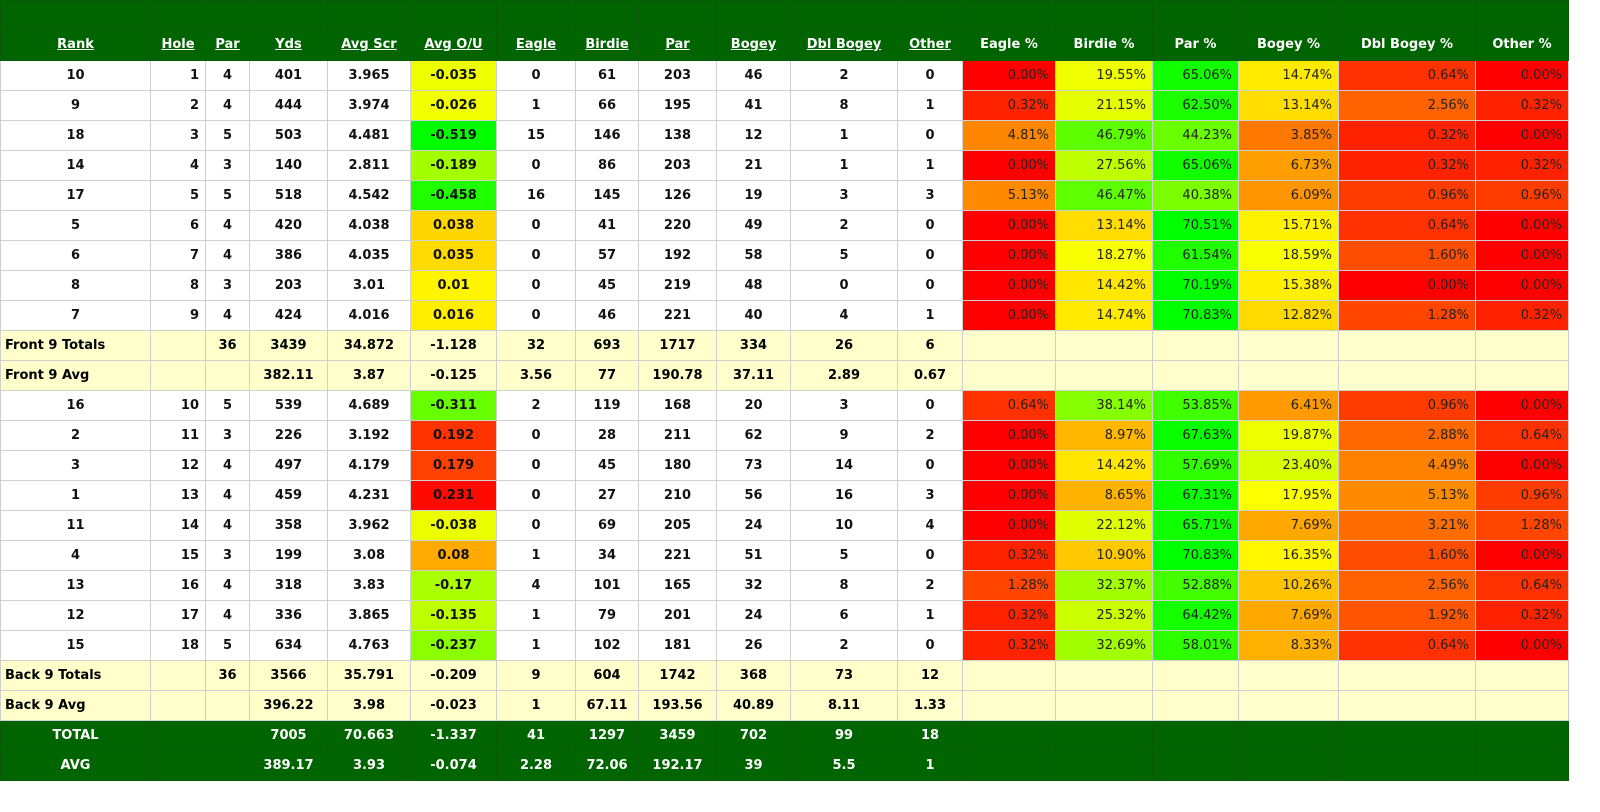  Describe the element at coordinates (930, 765) in the screenshot. I see `cell-other: 1` at that location.